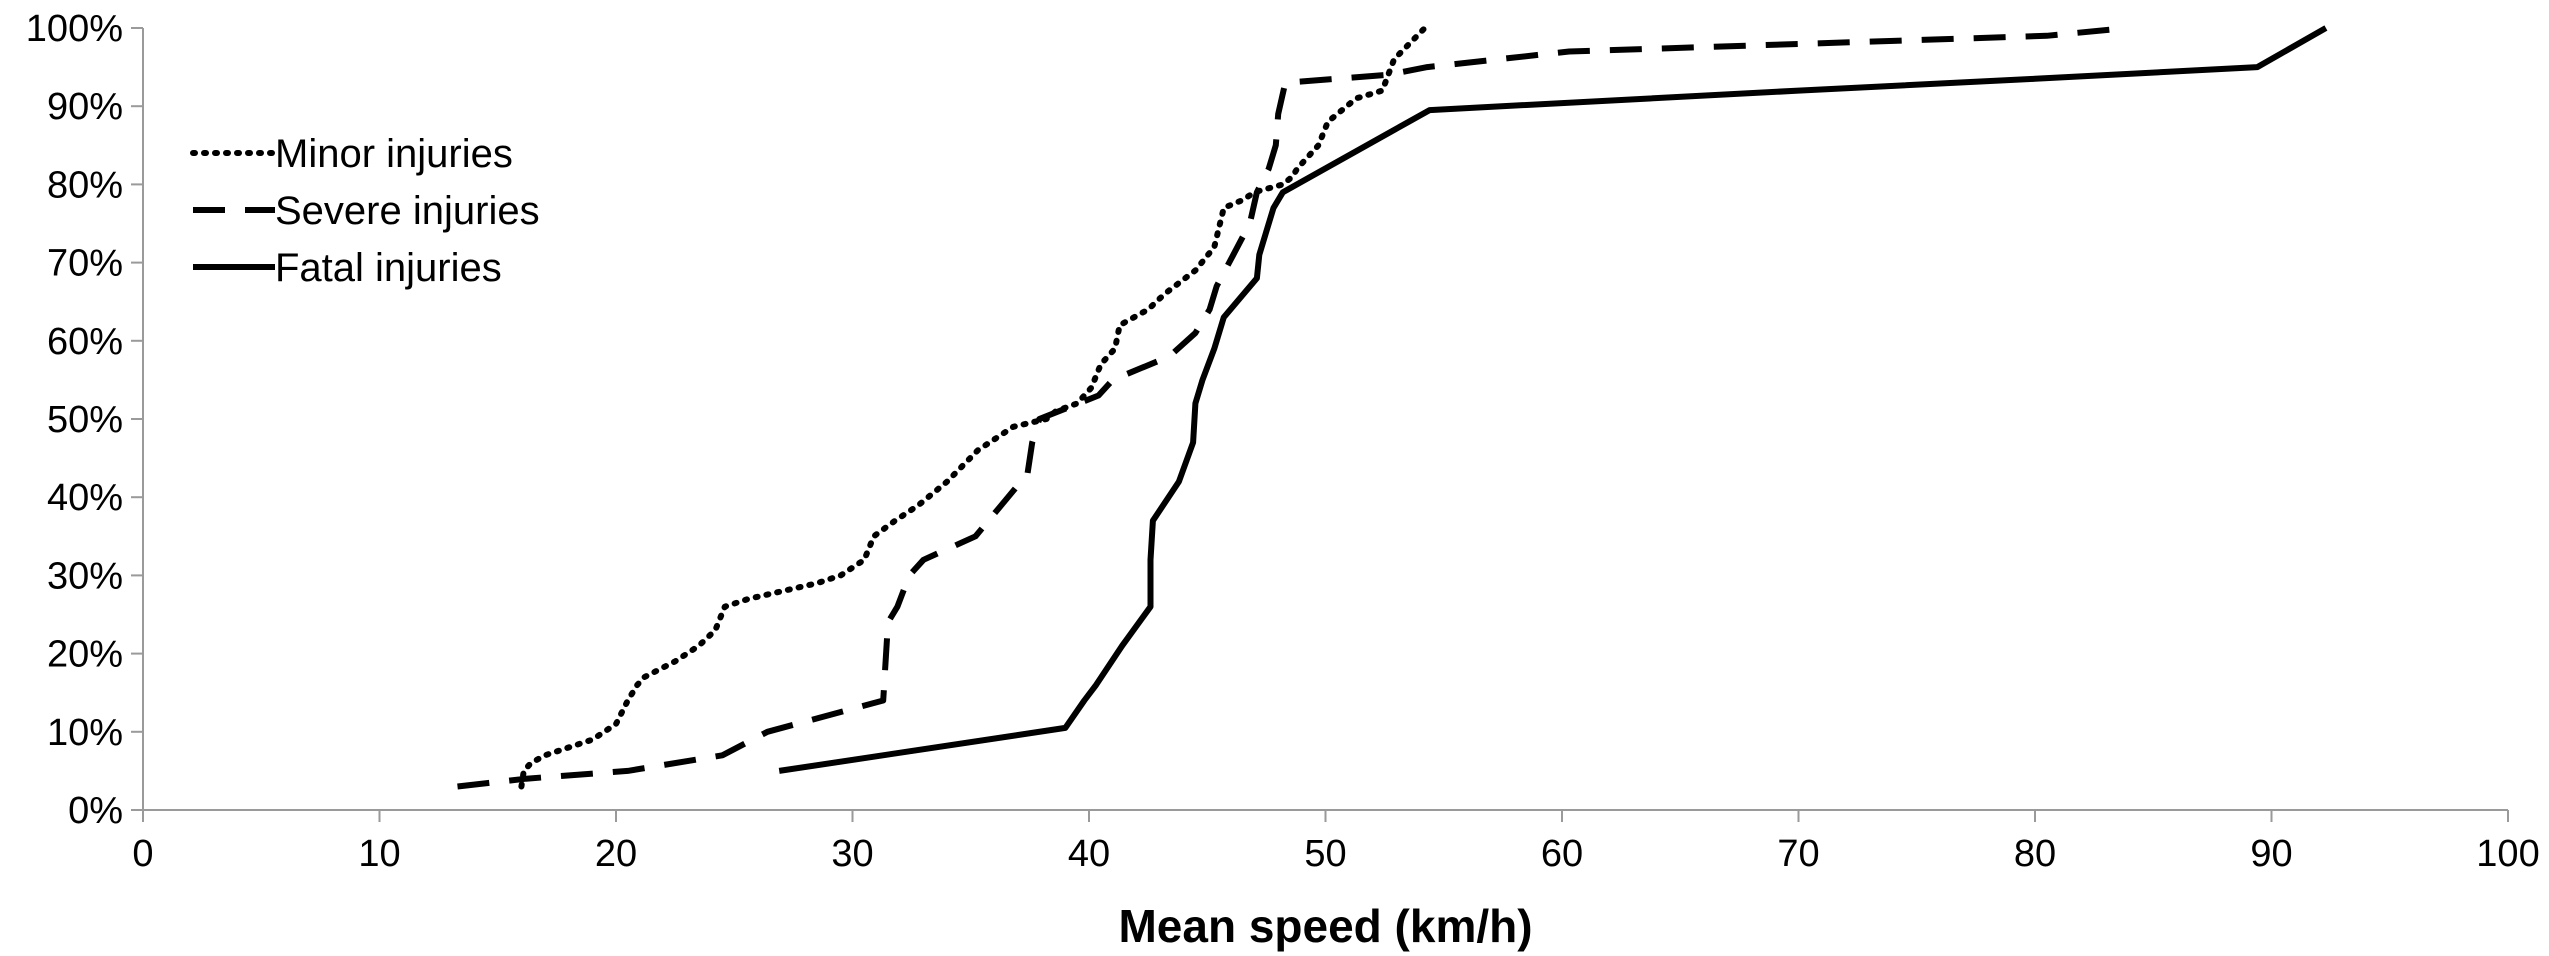 The width and height of the screenshot is (2549, 956). I want to click on y-tick-label: 80%, so click(85, 185).